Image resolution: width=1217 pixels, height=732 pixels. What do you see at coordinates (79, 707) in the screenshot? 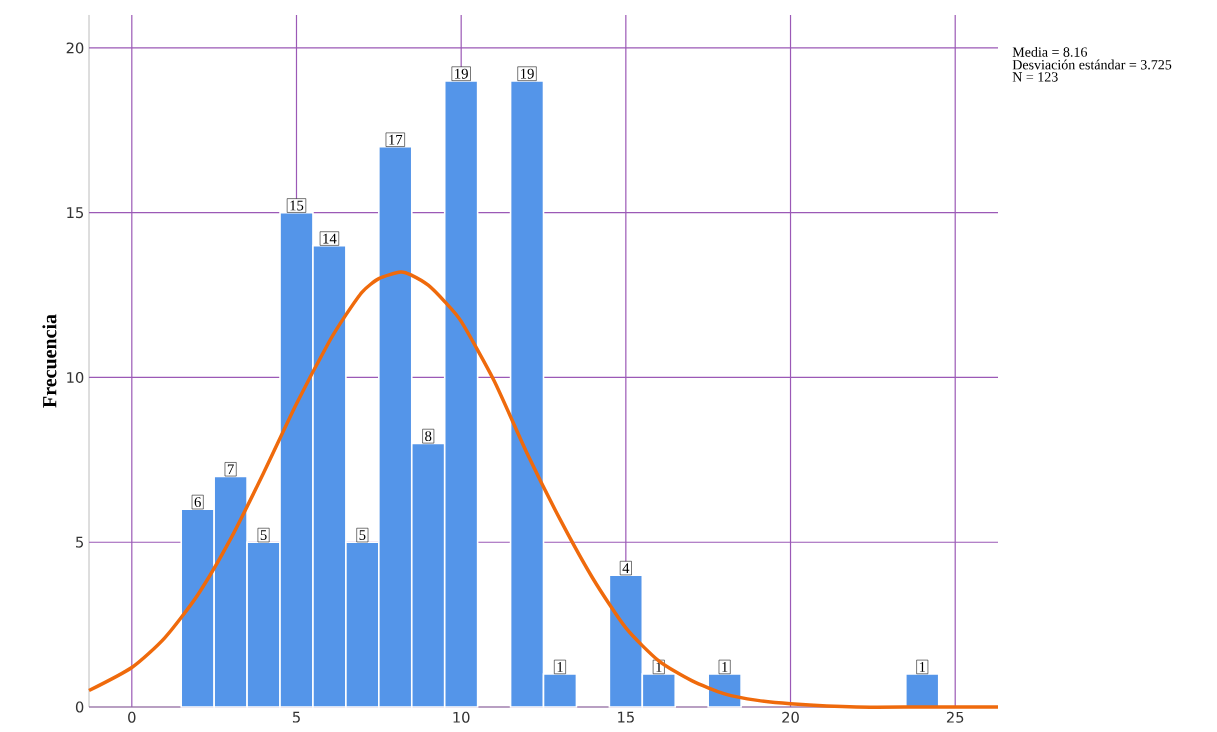
I see `y-tick-label: 0` at bounding box center [79, 707].